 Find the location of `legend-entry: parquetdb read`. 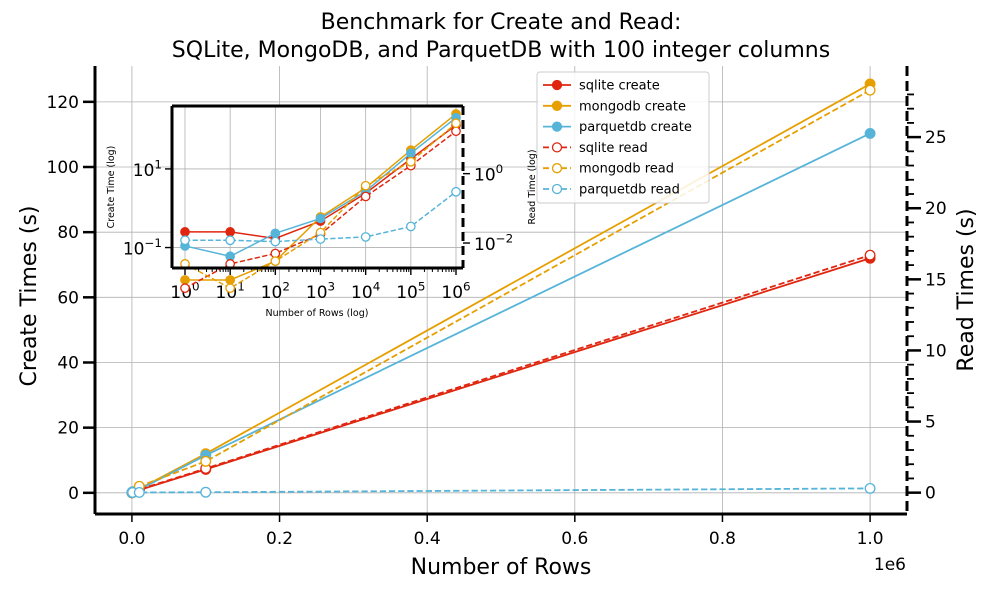

legend-entry: parquetdb read is located at coordinates (611, 190).